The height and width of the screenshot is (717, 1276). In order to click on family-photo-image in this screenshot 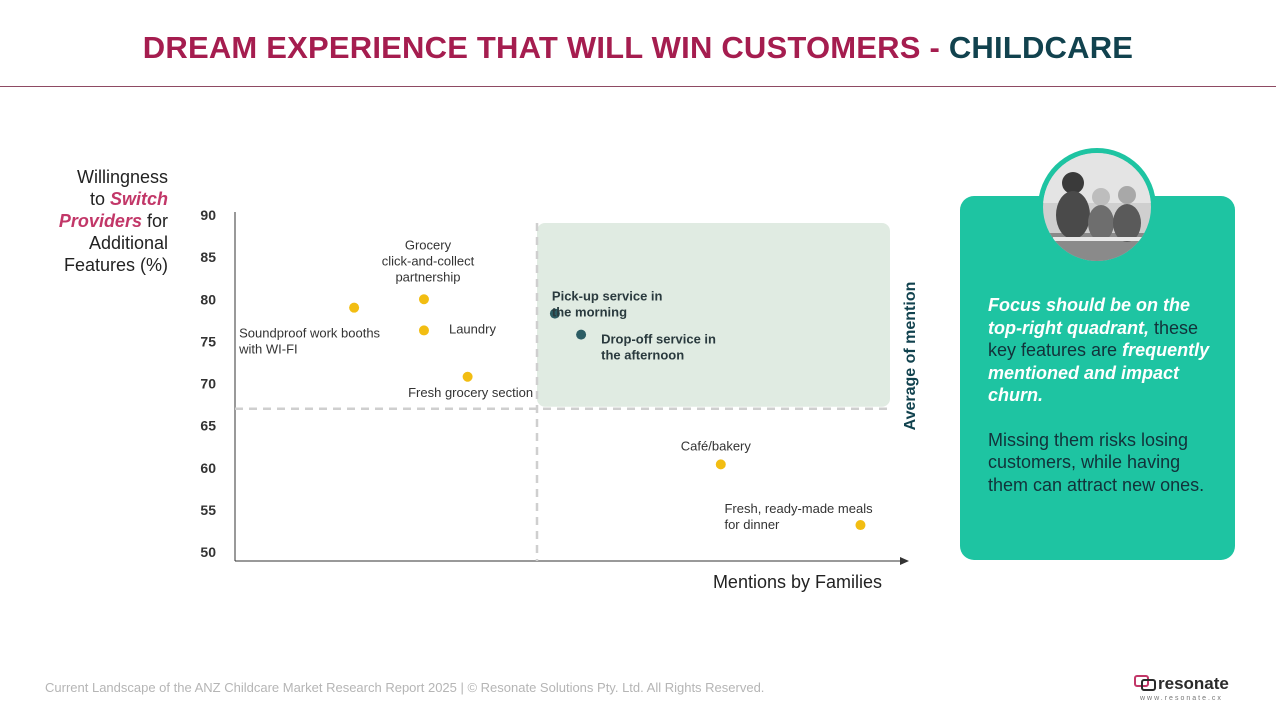, I will do `click(1097, 207)`.